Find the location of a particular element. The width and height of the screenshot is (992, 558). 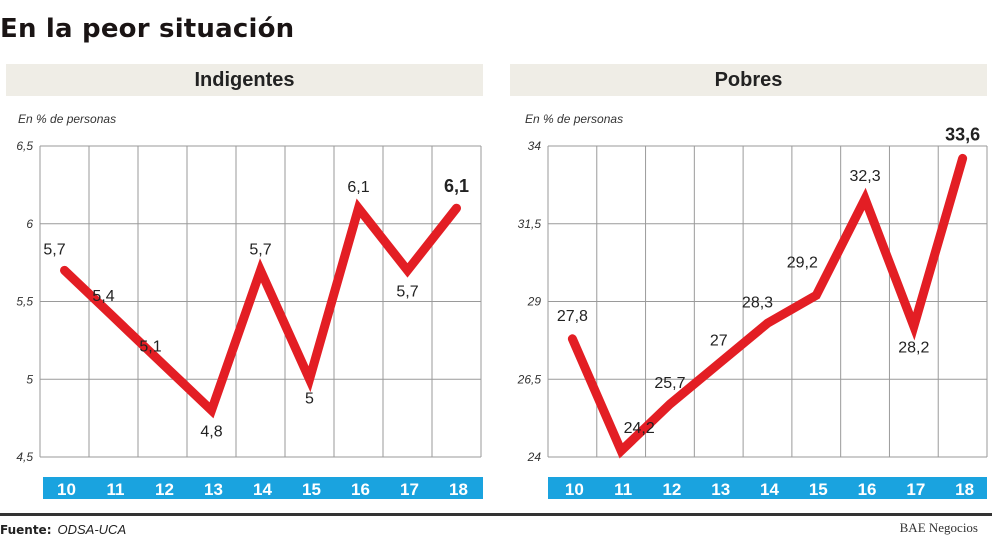

source-label: Fuente: is located at coordinates (26, 530).